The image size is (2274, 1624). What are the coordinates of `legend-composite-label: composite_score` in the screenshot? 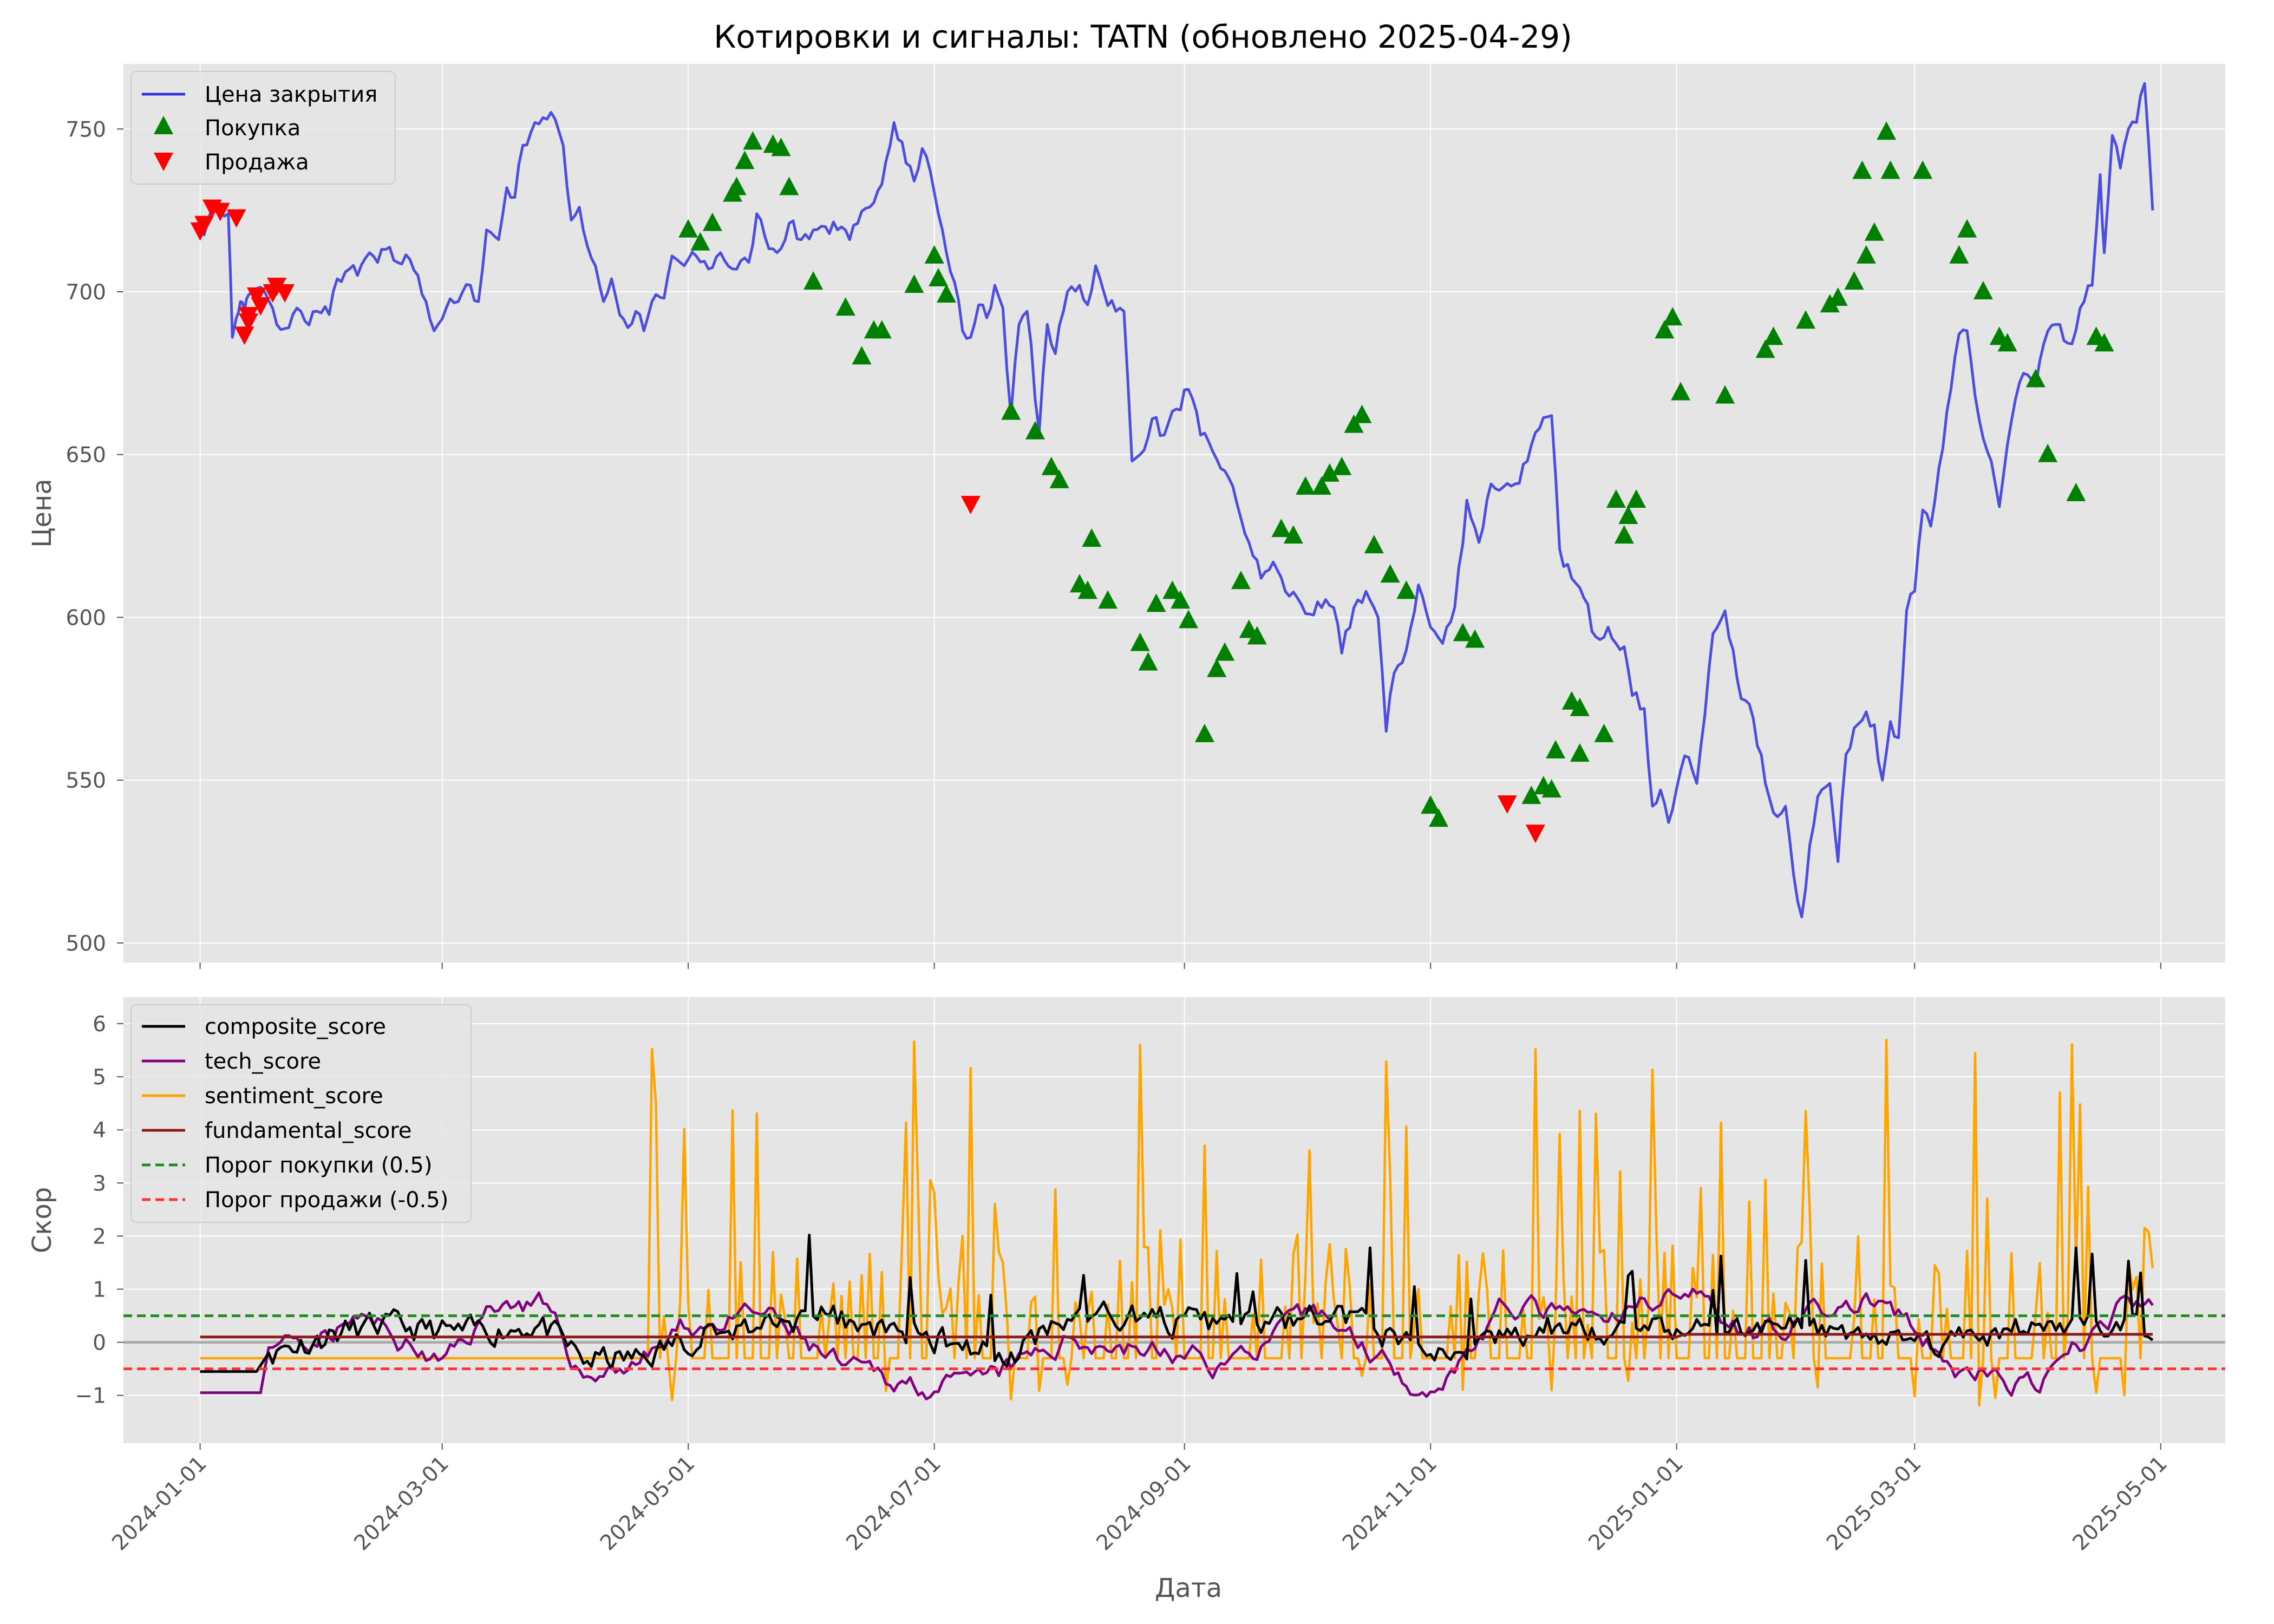 It's located at (295, 1026).